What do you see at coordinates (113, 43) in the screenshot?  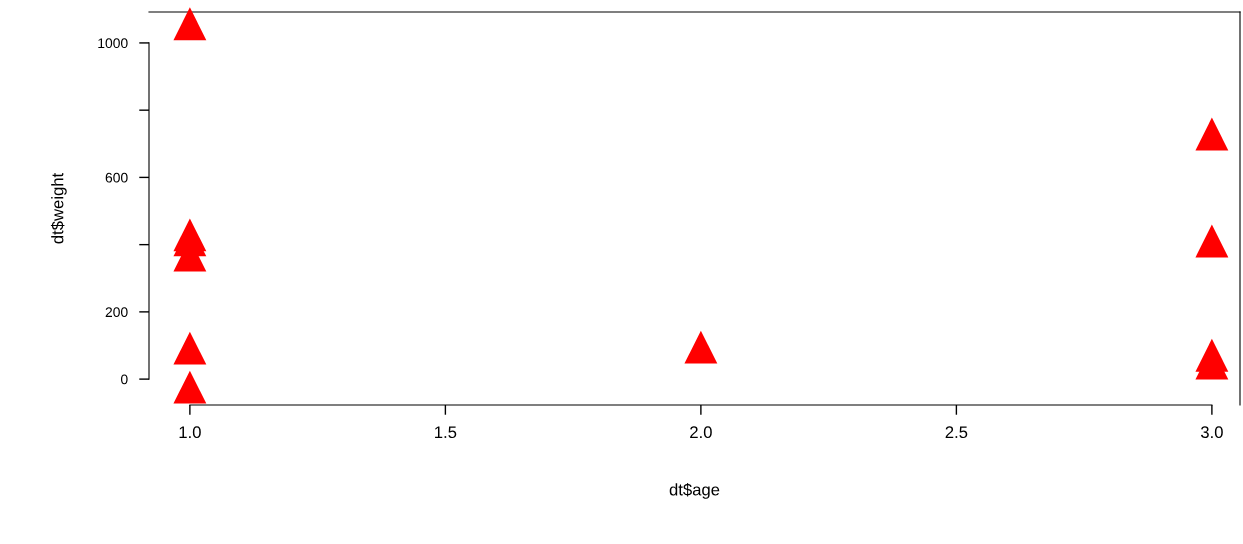 I see `y-tick-label: 1000` at bounding box center [113, 43].